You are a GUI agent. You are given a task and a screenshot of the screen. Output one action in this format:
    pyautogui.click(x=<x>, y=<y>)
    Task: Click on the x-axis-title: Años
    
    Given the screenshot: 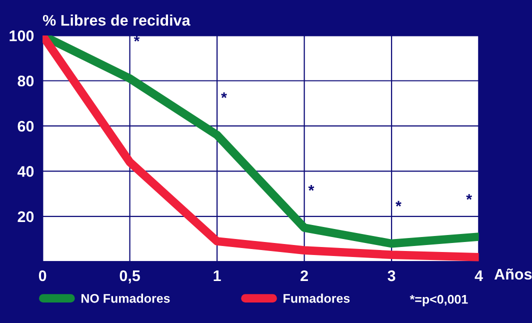 What is the action you would take?
    pyautogui.click(x=513, y=274)
    